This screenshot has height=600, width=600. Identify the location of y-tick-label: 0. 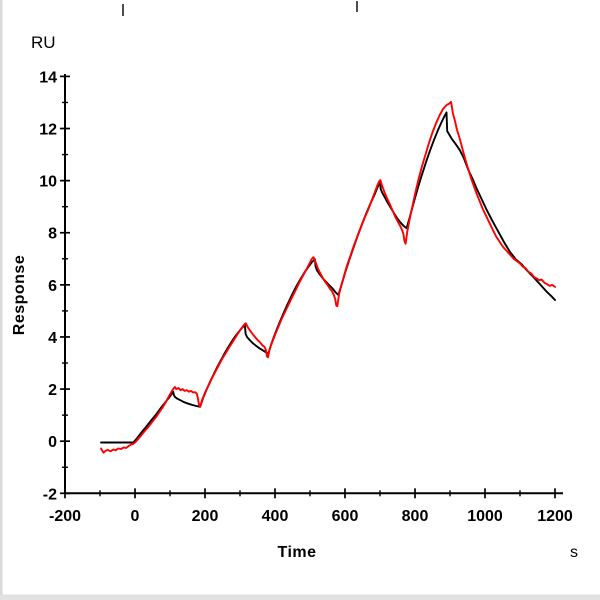
(52, 442).